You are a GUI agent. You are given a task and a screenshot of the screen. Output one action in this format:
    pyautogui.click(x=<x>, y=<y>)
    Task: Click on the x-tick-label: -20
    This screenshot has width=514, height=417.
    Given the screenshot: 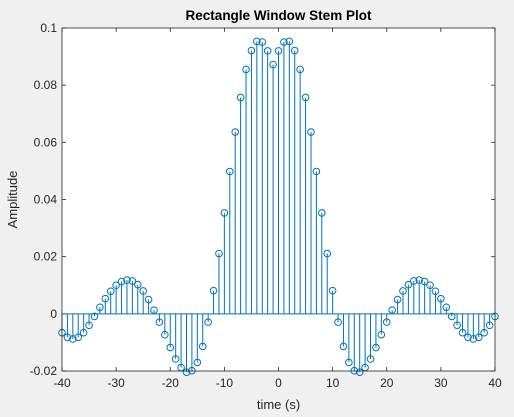 What is the action you would take?
    pyautogui.click(x=171, y=383)
    